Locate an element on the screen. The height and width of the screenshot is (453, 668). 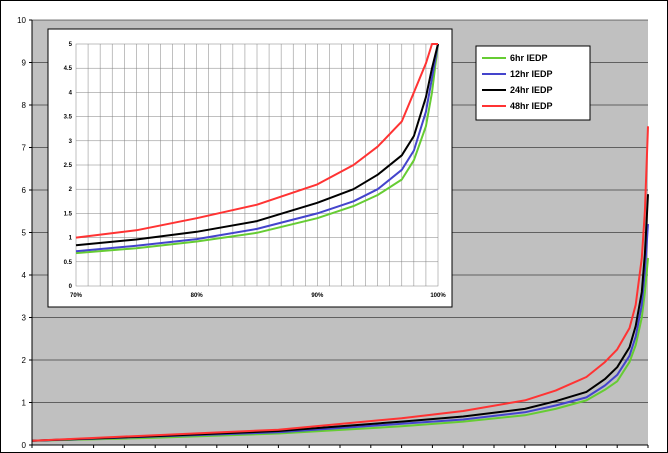
inset-y-tick-labels: 0 0.5 1 1.5 2 2.5 3 3.5 4 4.5 5 is located at coordinates (68, 166).